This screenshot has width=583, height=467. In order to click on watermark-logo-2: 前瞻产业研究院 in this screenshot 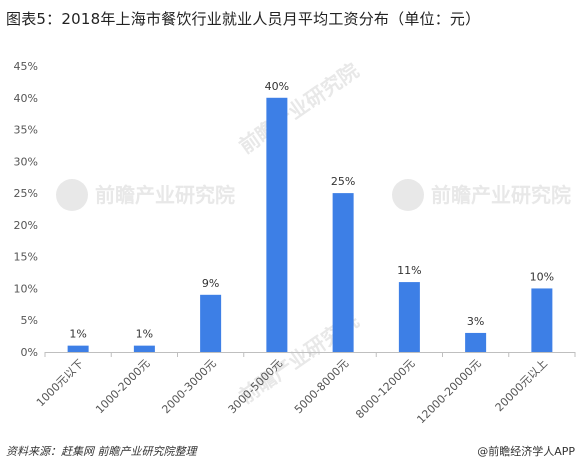, I will do `click(481, 195)`.